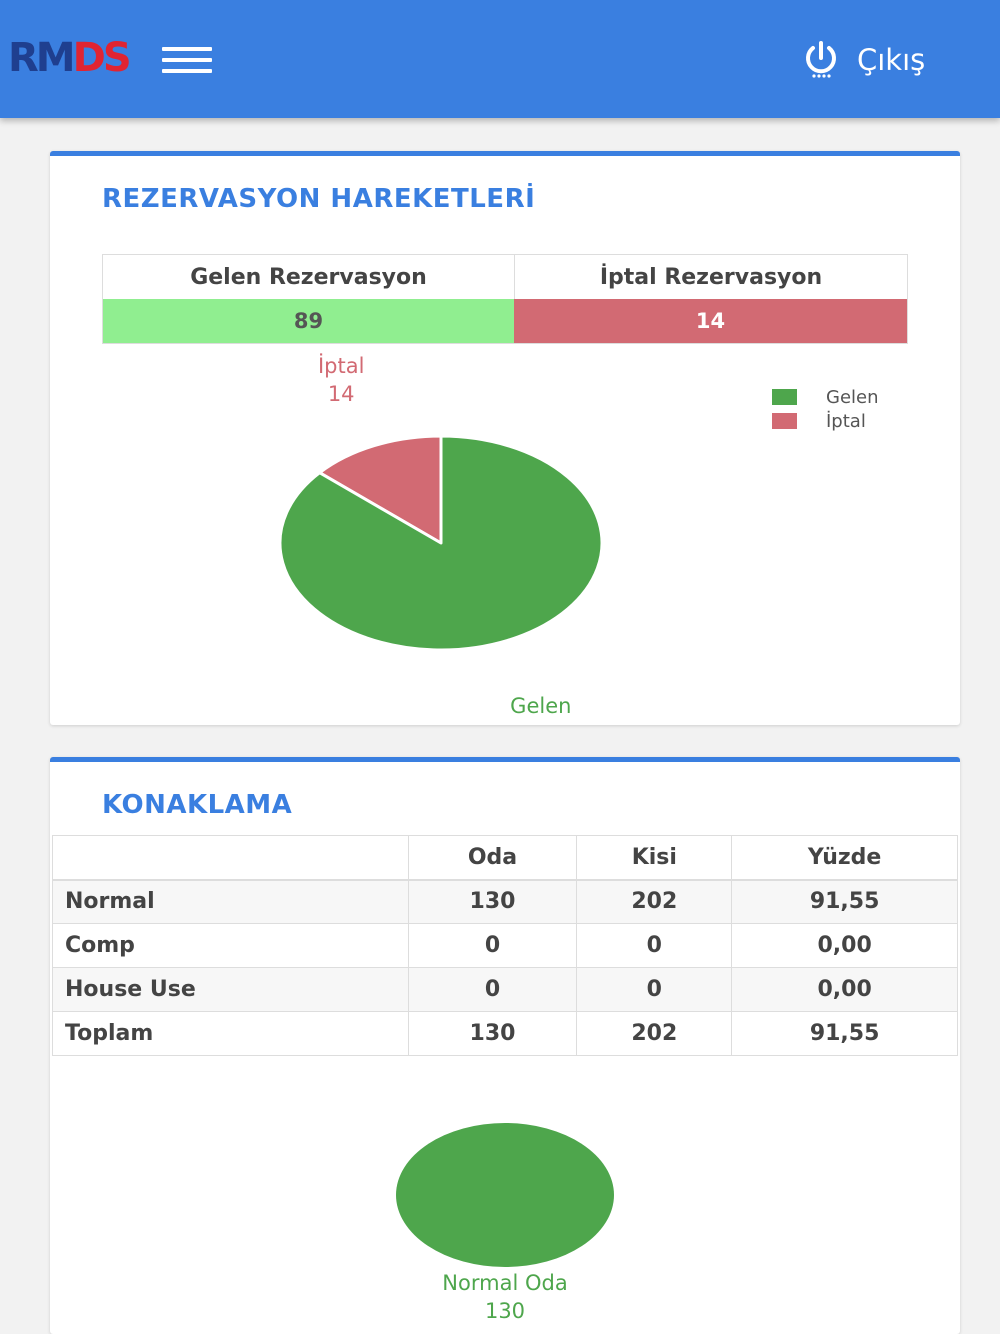  I want to click on column-header-kisi: Kisi, so click(654, 858).